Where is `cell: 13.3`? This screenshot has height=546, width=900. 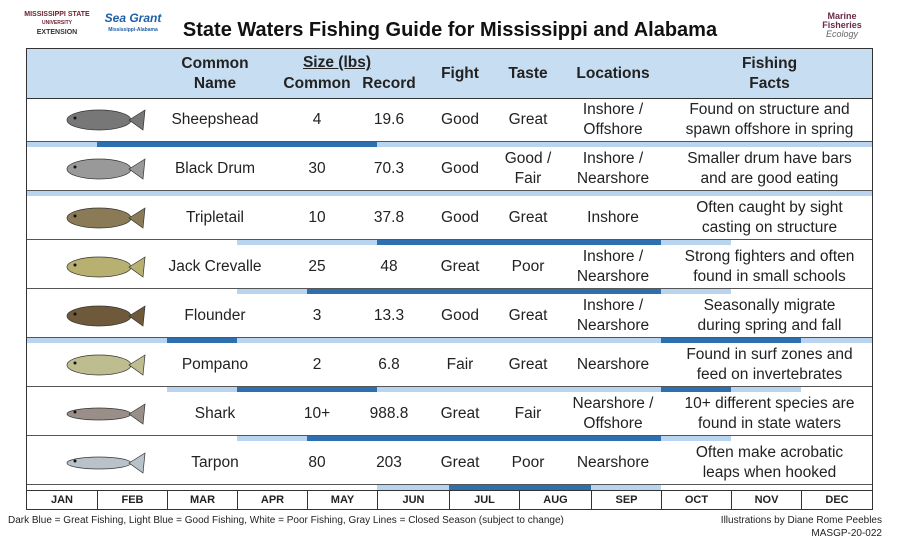
cell: 13.3 is located at coordinates (389, 315).